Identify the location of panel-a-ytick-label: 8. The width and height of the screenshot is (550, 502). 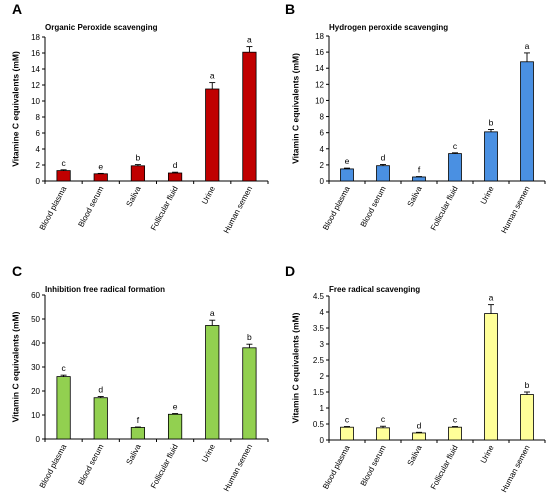
(38, 117).